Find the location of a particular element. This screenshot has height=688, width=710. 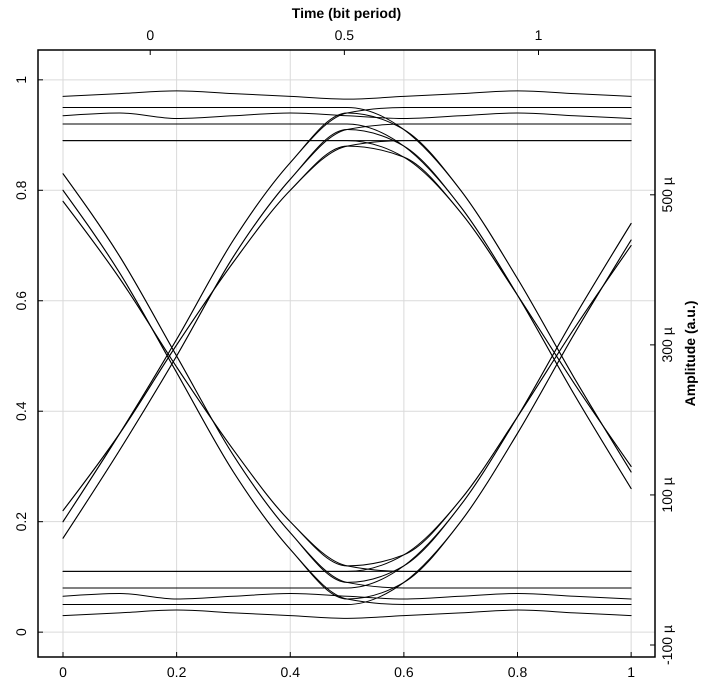

y2-tick-label: 500 µ is located at coordinates (667, 194).